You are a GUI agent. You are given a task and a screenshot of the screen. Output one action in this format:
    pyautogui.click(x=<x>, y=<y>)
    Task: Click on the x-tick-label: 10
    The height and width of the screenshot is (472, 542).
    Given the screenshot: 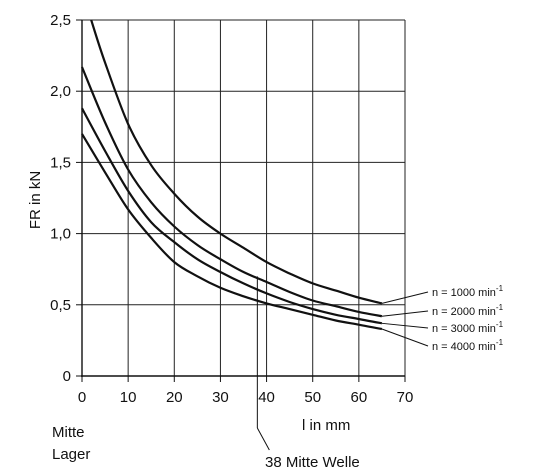 What is the action you would take?
    pyautogui.click(x=128, y=397)
    